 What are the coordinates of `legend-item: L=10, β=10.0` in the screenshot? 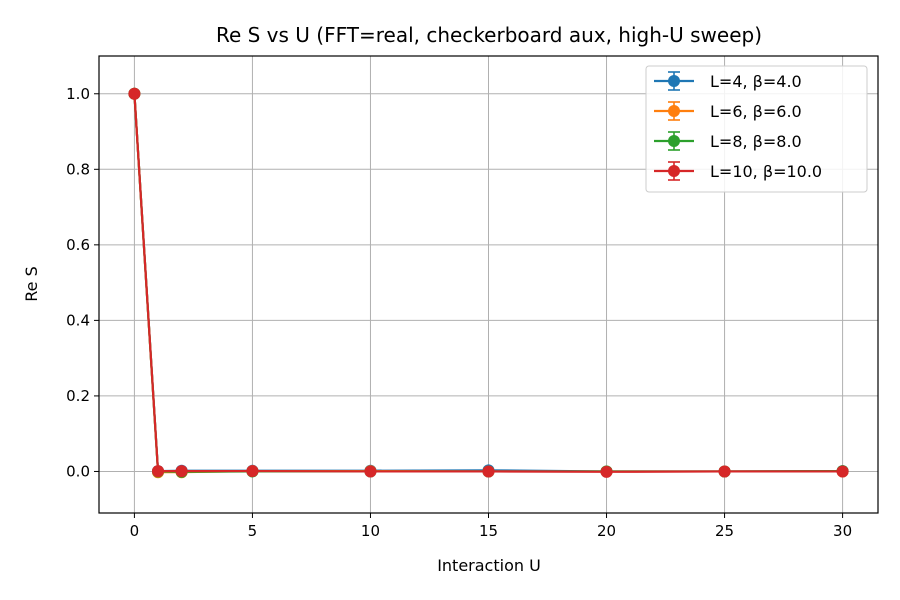 It's located at (738, 171).